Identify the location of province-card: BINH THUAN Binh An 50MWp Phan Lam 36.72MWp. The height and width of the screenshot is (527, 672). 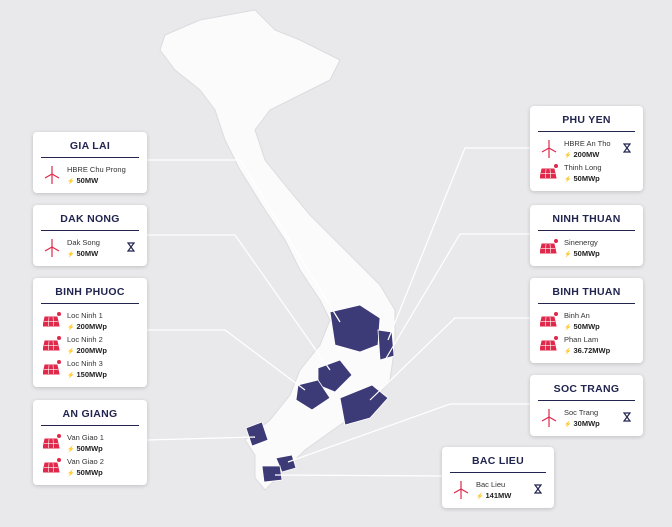
(586, 320).